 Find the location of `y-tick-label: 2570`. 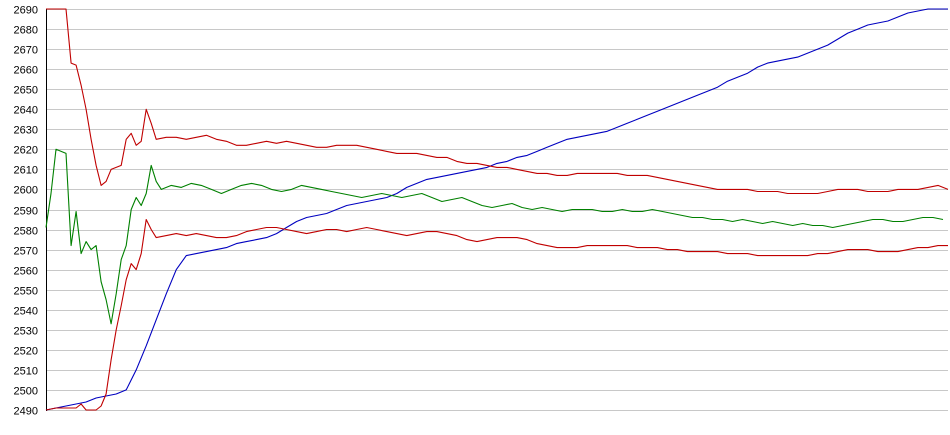

y-tick-label: 2570 is located at coordinates (26, 252).